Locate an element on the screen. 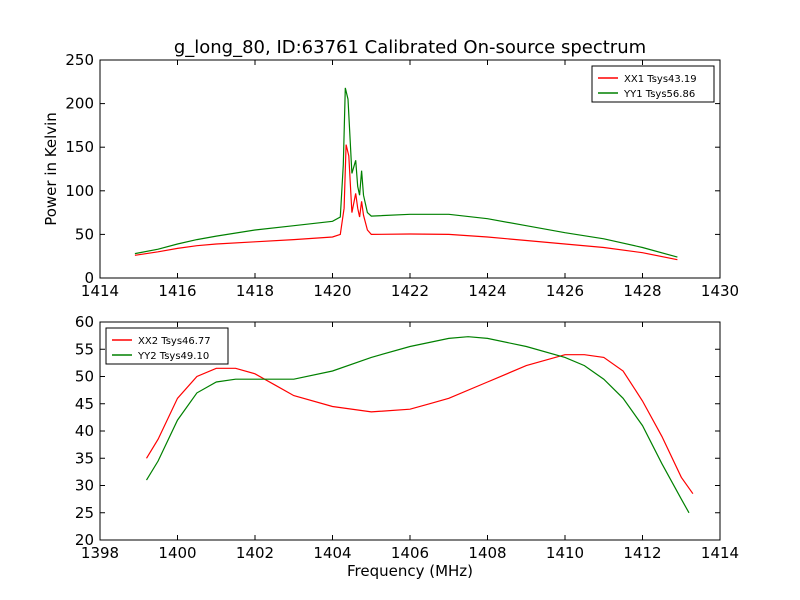 This screenshot has width=800, height=600. x-tick-label: 1408 is located at coordinates (487, 553).